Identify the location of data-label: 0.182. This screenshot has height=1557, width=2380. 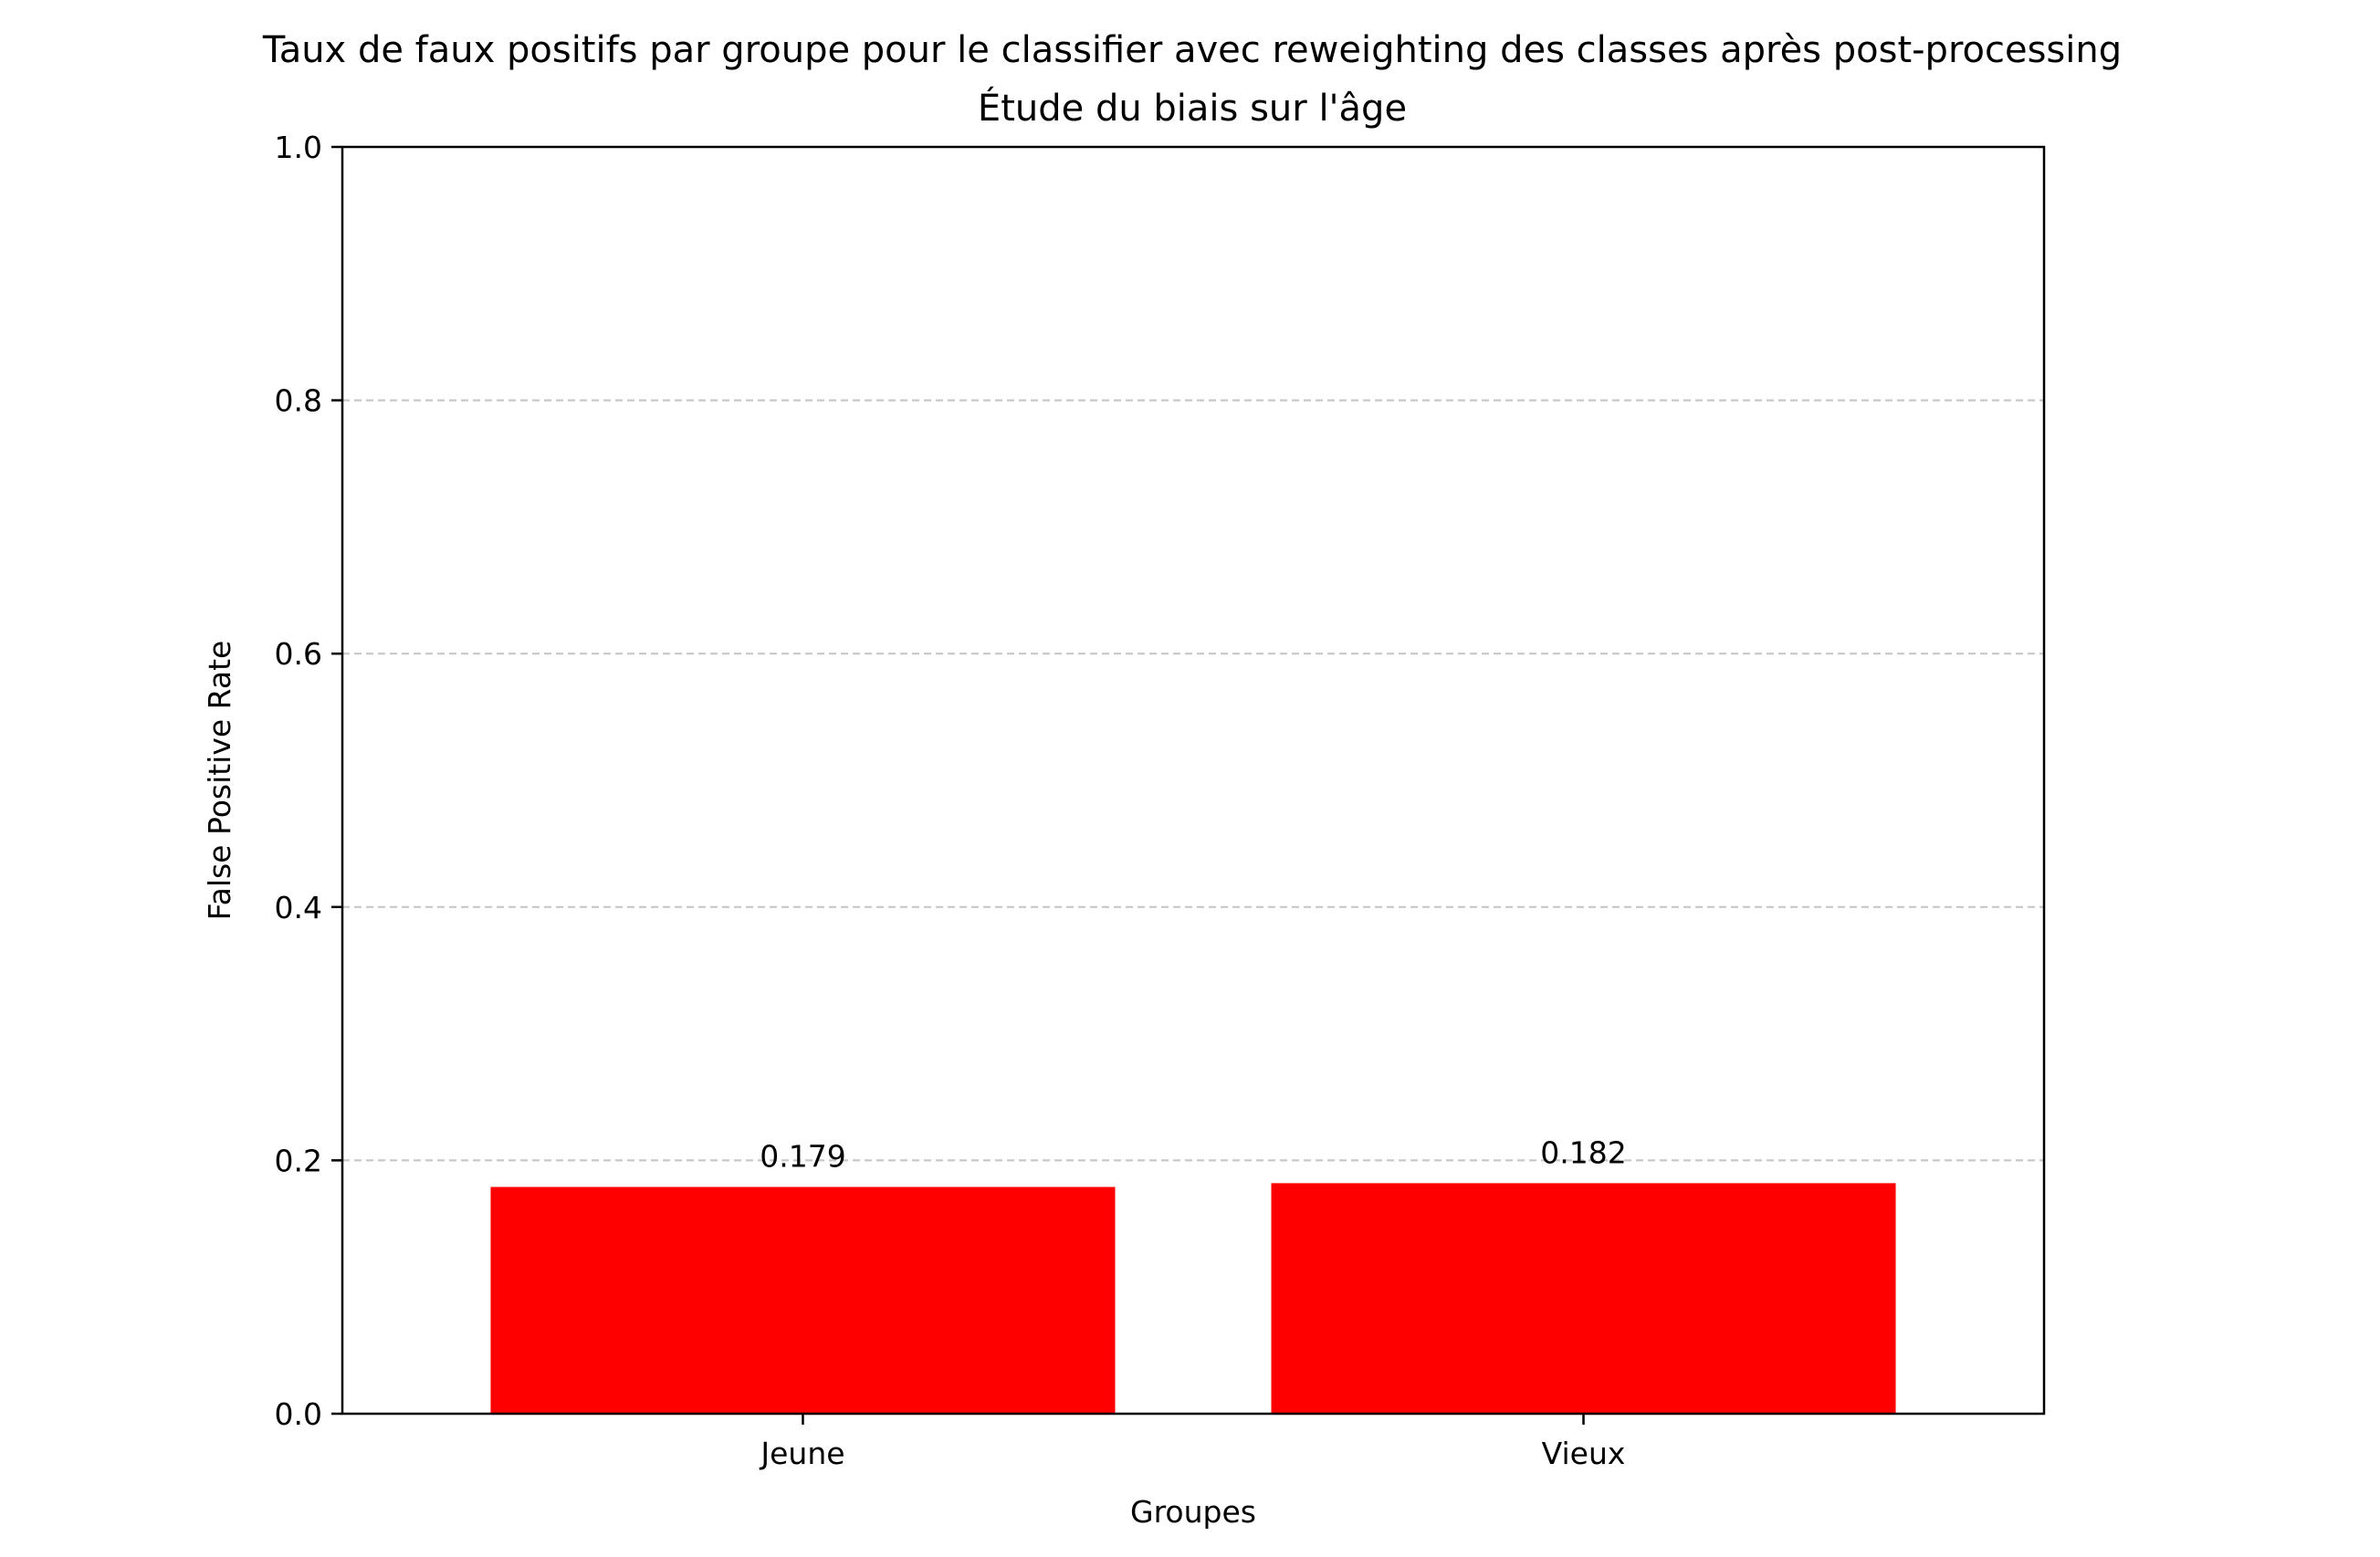
(1583, 1152).